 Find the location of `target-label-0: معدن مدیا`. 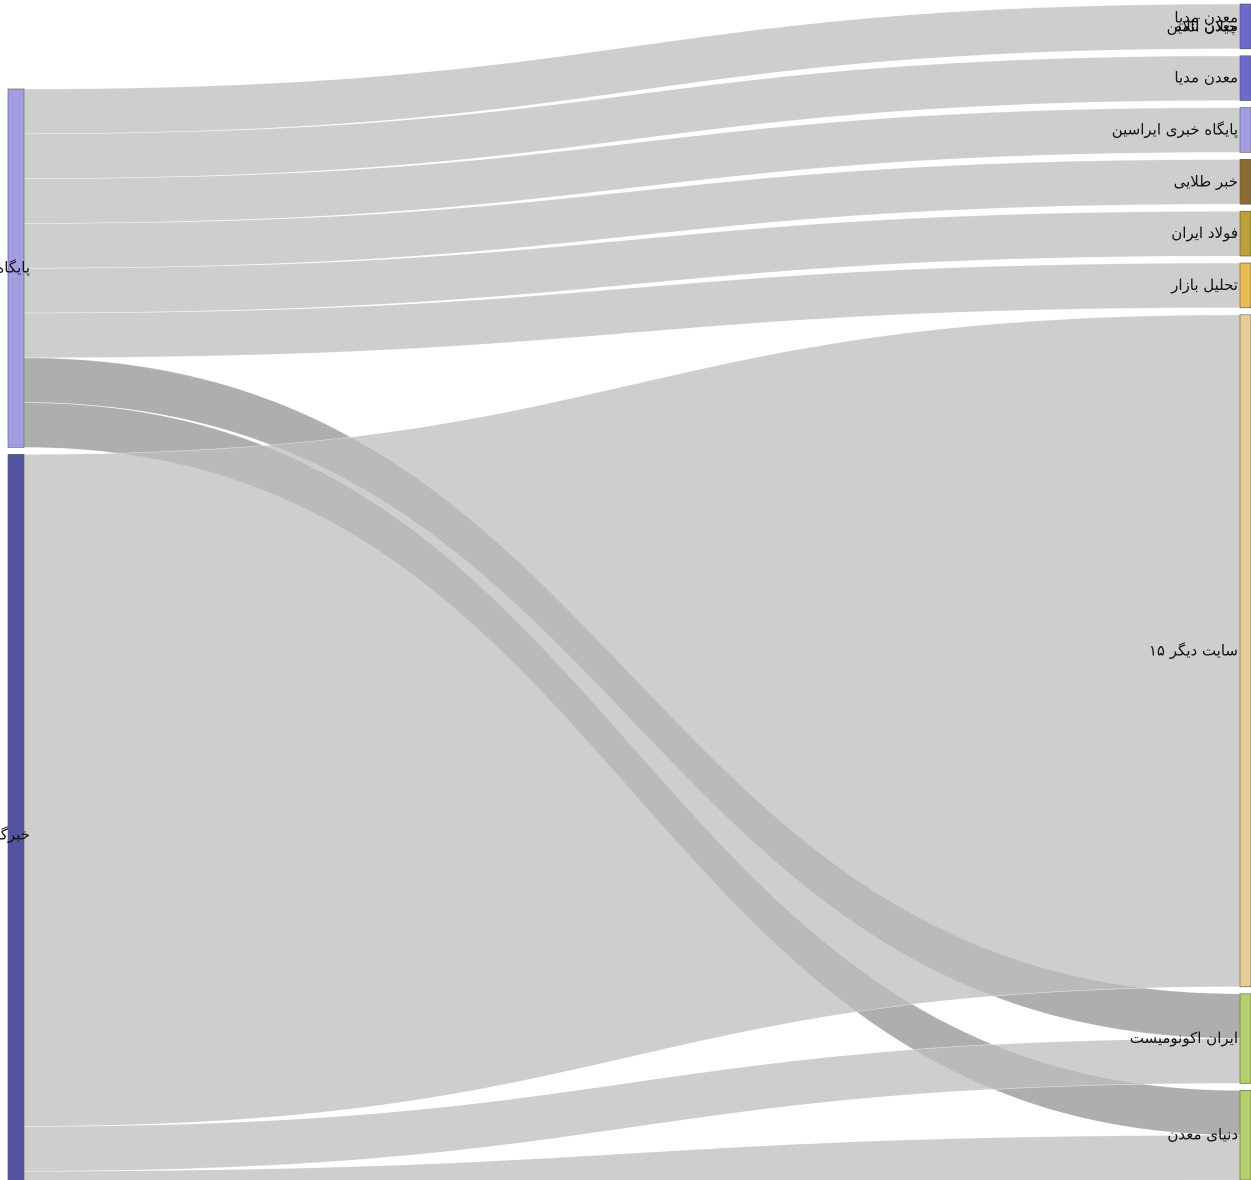

target-label-0: معدن مدیا is located at coordinates (1206, 18).